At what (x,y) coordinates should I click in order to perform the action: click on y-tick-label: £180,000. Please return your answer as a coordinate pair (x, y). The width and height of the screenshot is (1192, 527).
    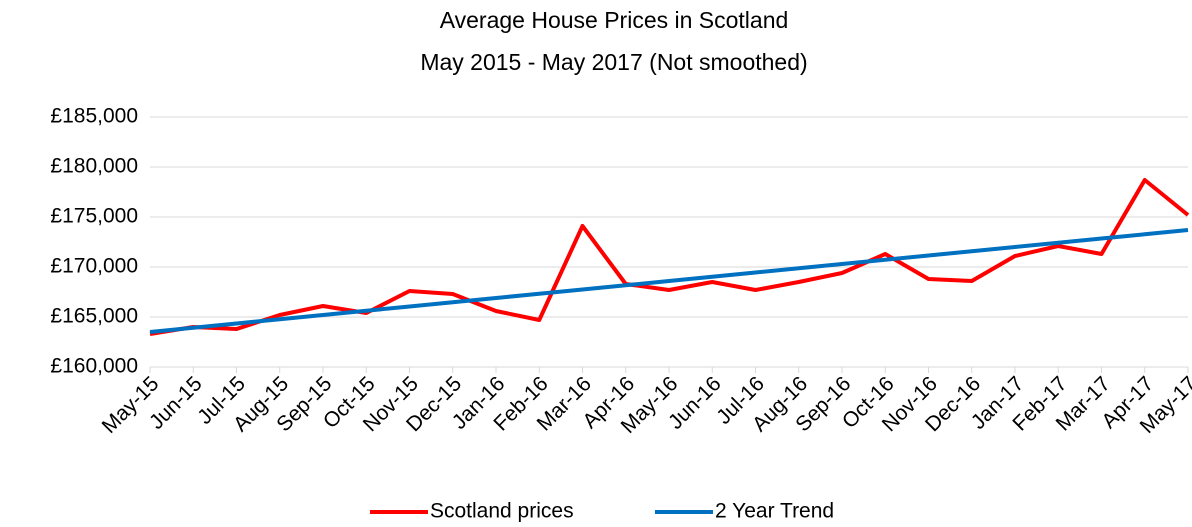
    Looking at the image, I should click on (94, 166).